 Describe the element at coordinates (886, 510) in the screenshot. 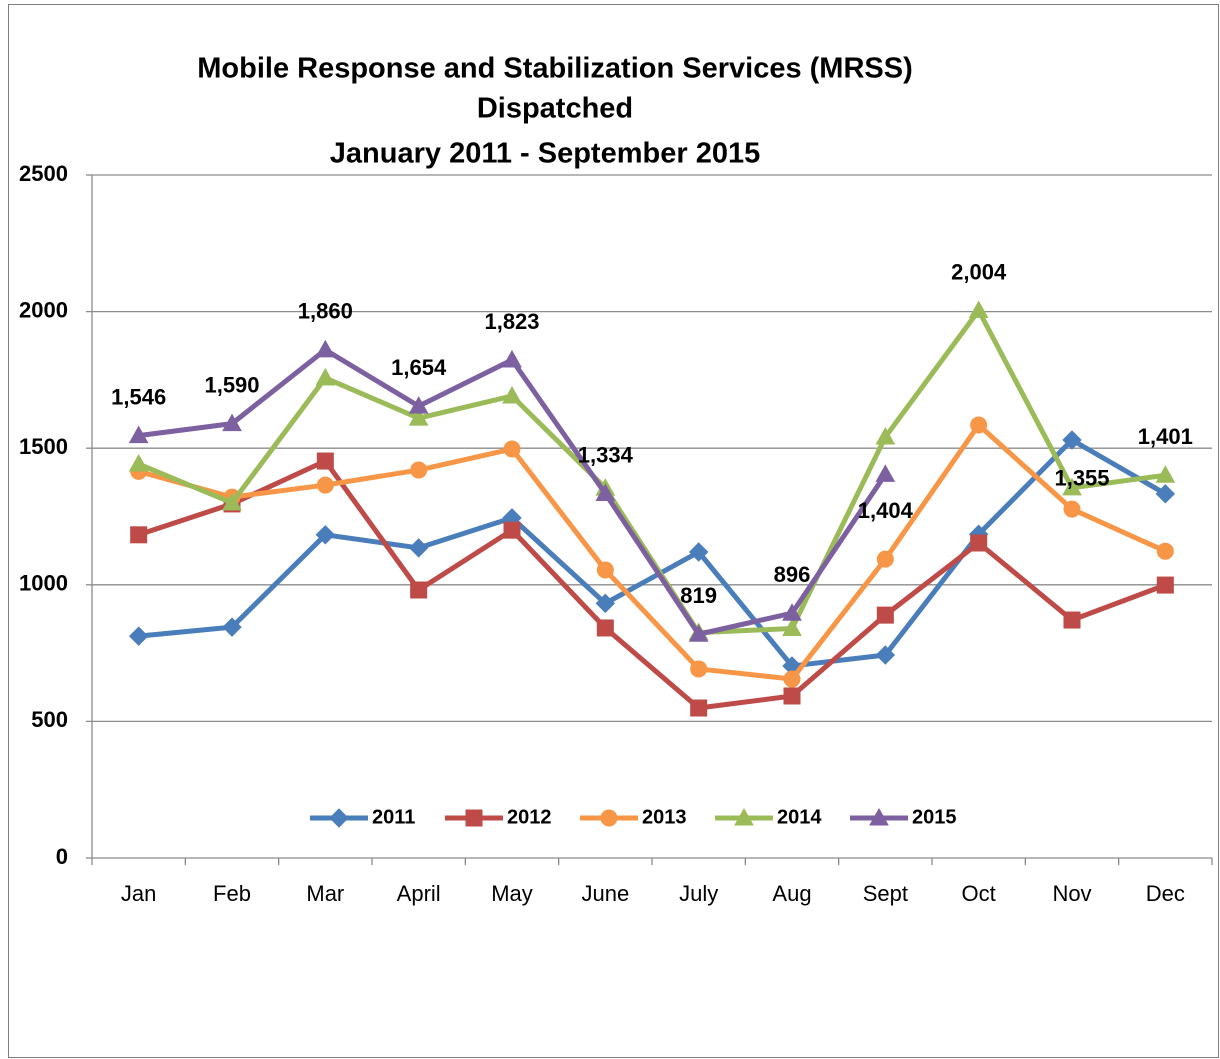

I see `data-label: 1,404` at that location.